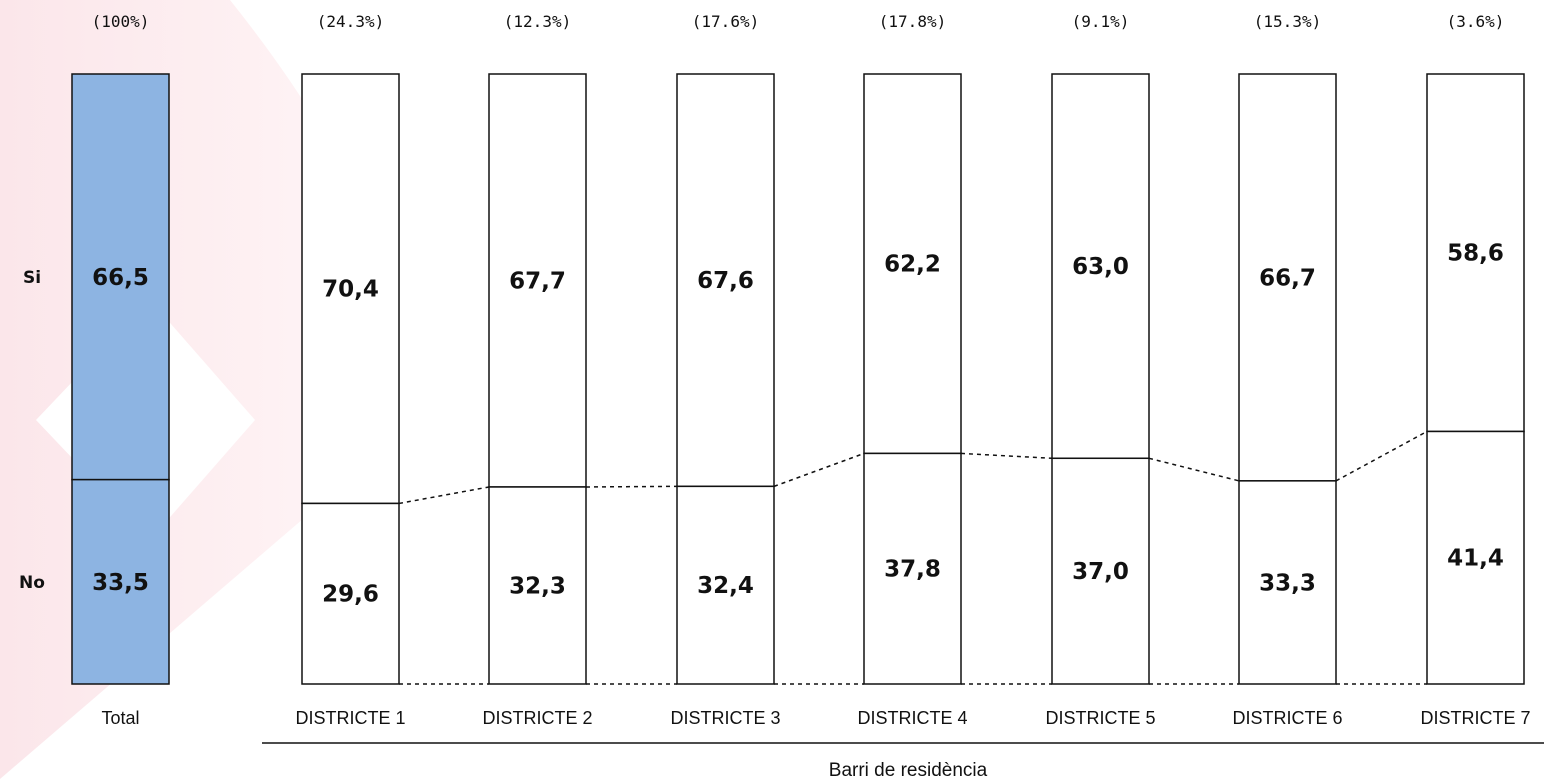 The image size is (1544, 779). What do you see at coordinates (32, 278) in the screenshot?
I see `row-label-si: Si` at bounding box center [32, 278].